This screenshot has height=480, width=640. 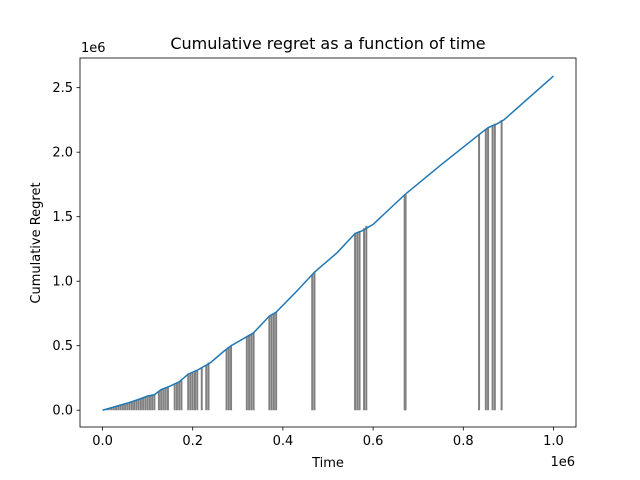 I want to click on y-tick-label: 1.0, so click(x=62, y=282).